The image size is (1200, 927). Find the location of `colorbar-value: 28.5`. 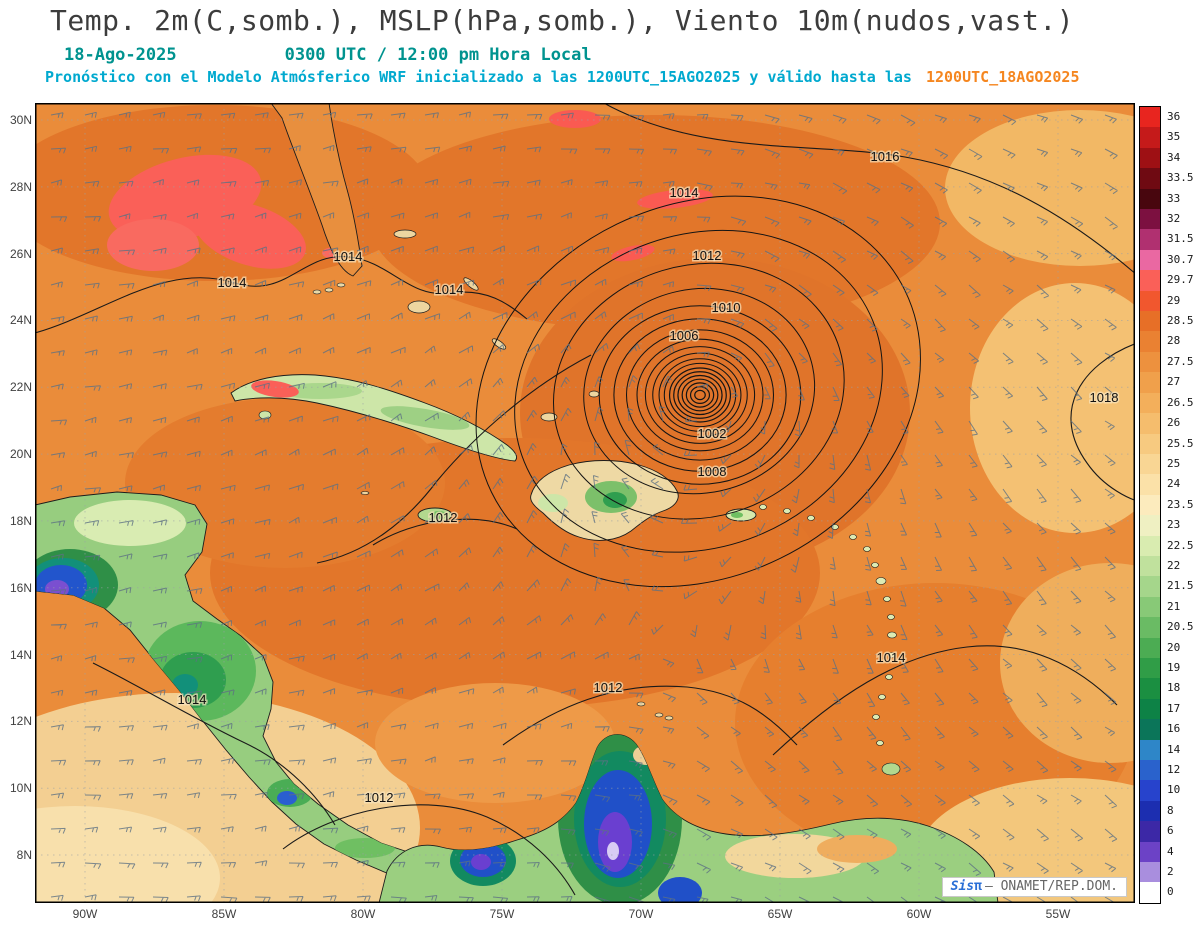

colorbar-value: 28.5 is located at coordinates (1180, 321).